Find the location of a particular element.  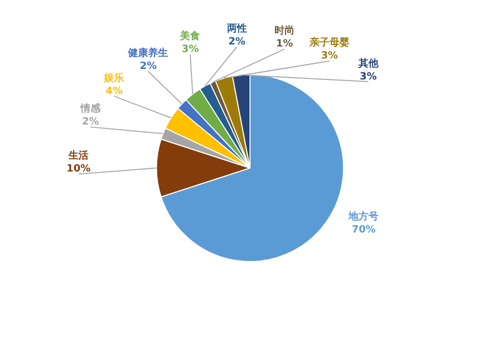

data-label: 4% is located at coordinates (114, 91).